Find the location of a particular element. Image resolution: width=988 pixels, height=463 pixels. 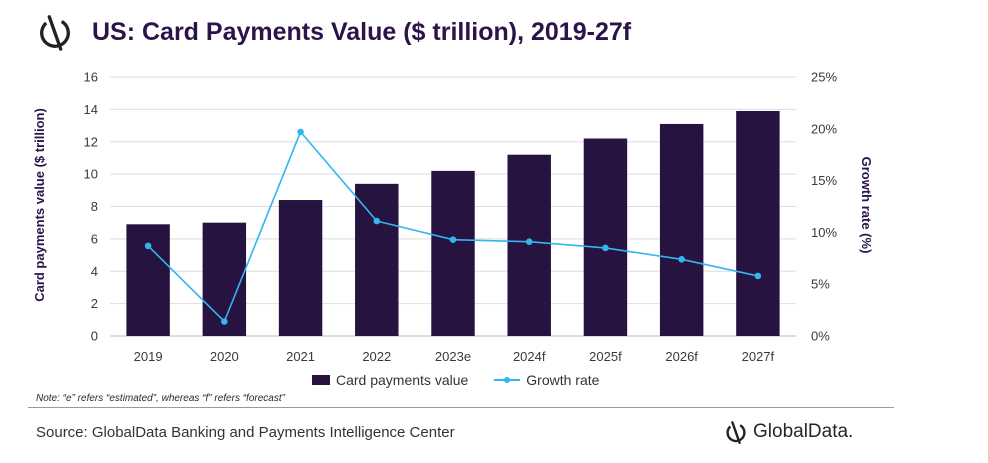

legend-bar-label: Card payments value is located at coordinates (402, 380).